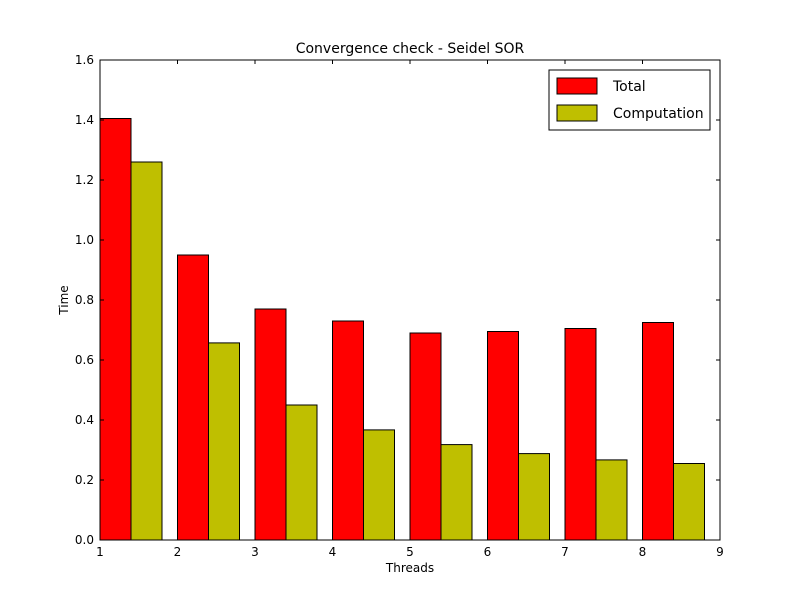 This screenshot has width=800, height=600. Describe the element at coordinates (577, 113) in the screenshot. I see `legend-swatch-computation` at that location.